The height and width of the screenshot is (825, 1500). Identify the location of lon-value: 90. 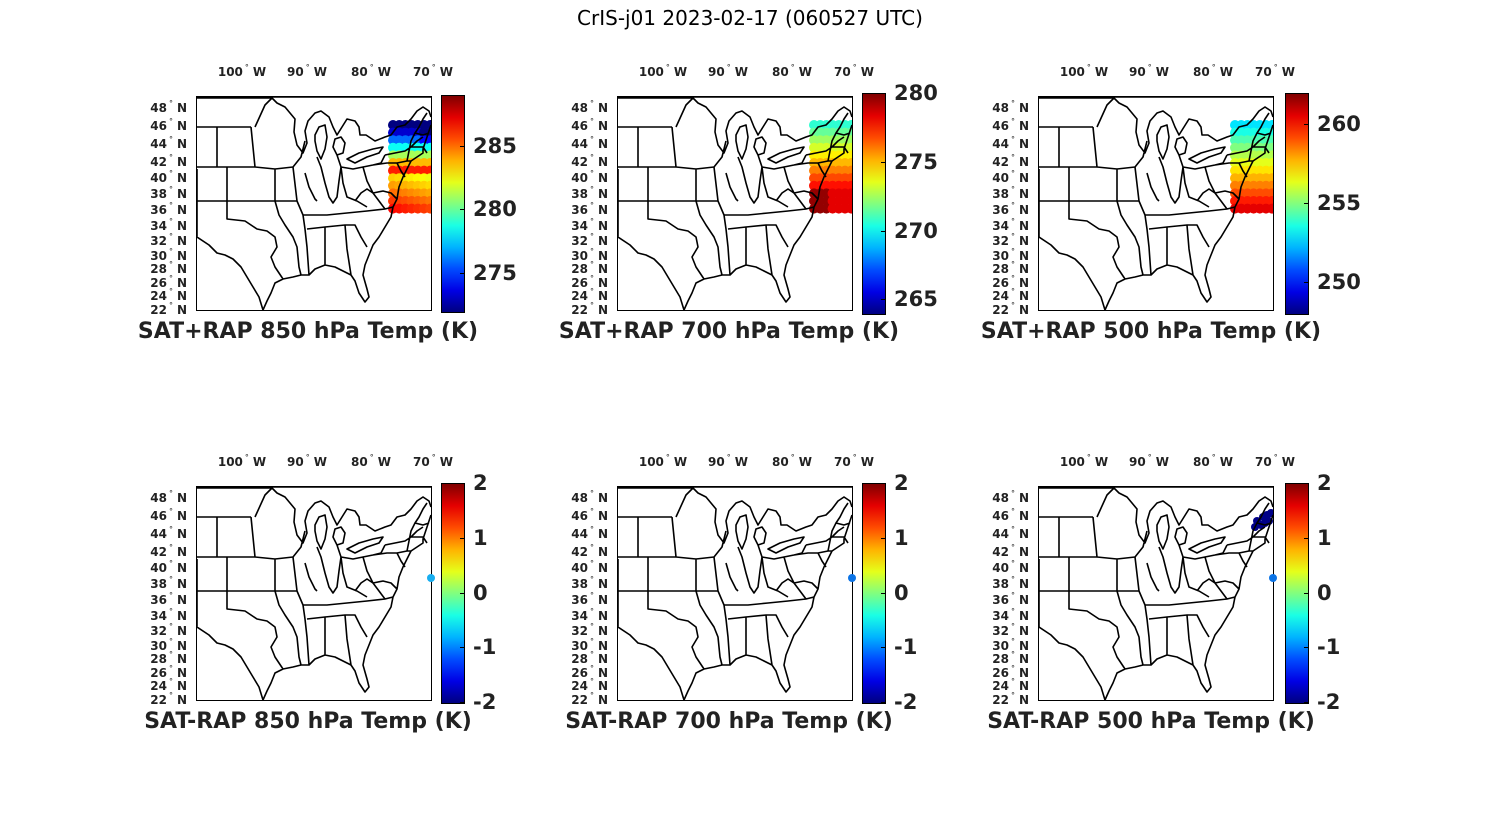
(1137, 462).